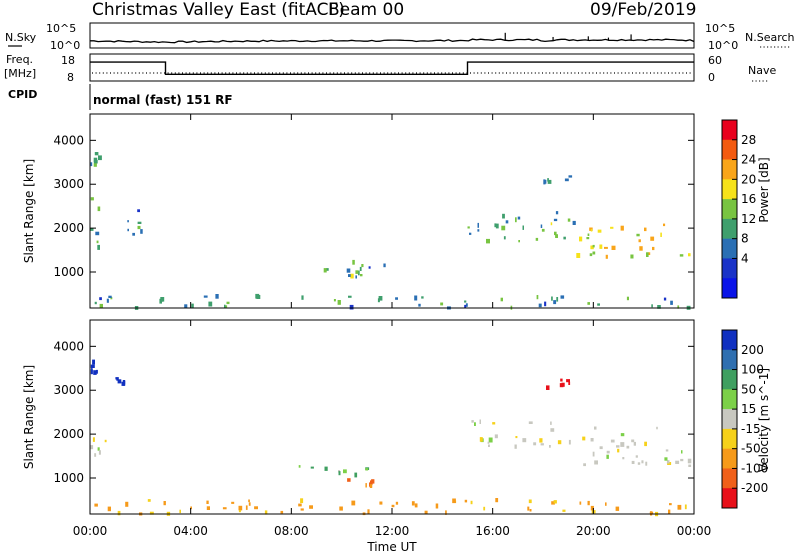 The width and height of the screenshot is (800, 554). I want to click on velocity-colorbar-tick-label: -15, so click(751, 429).